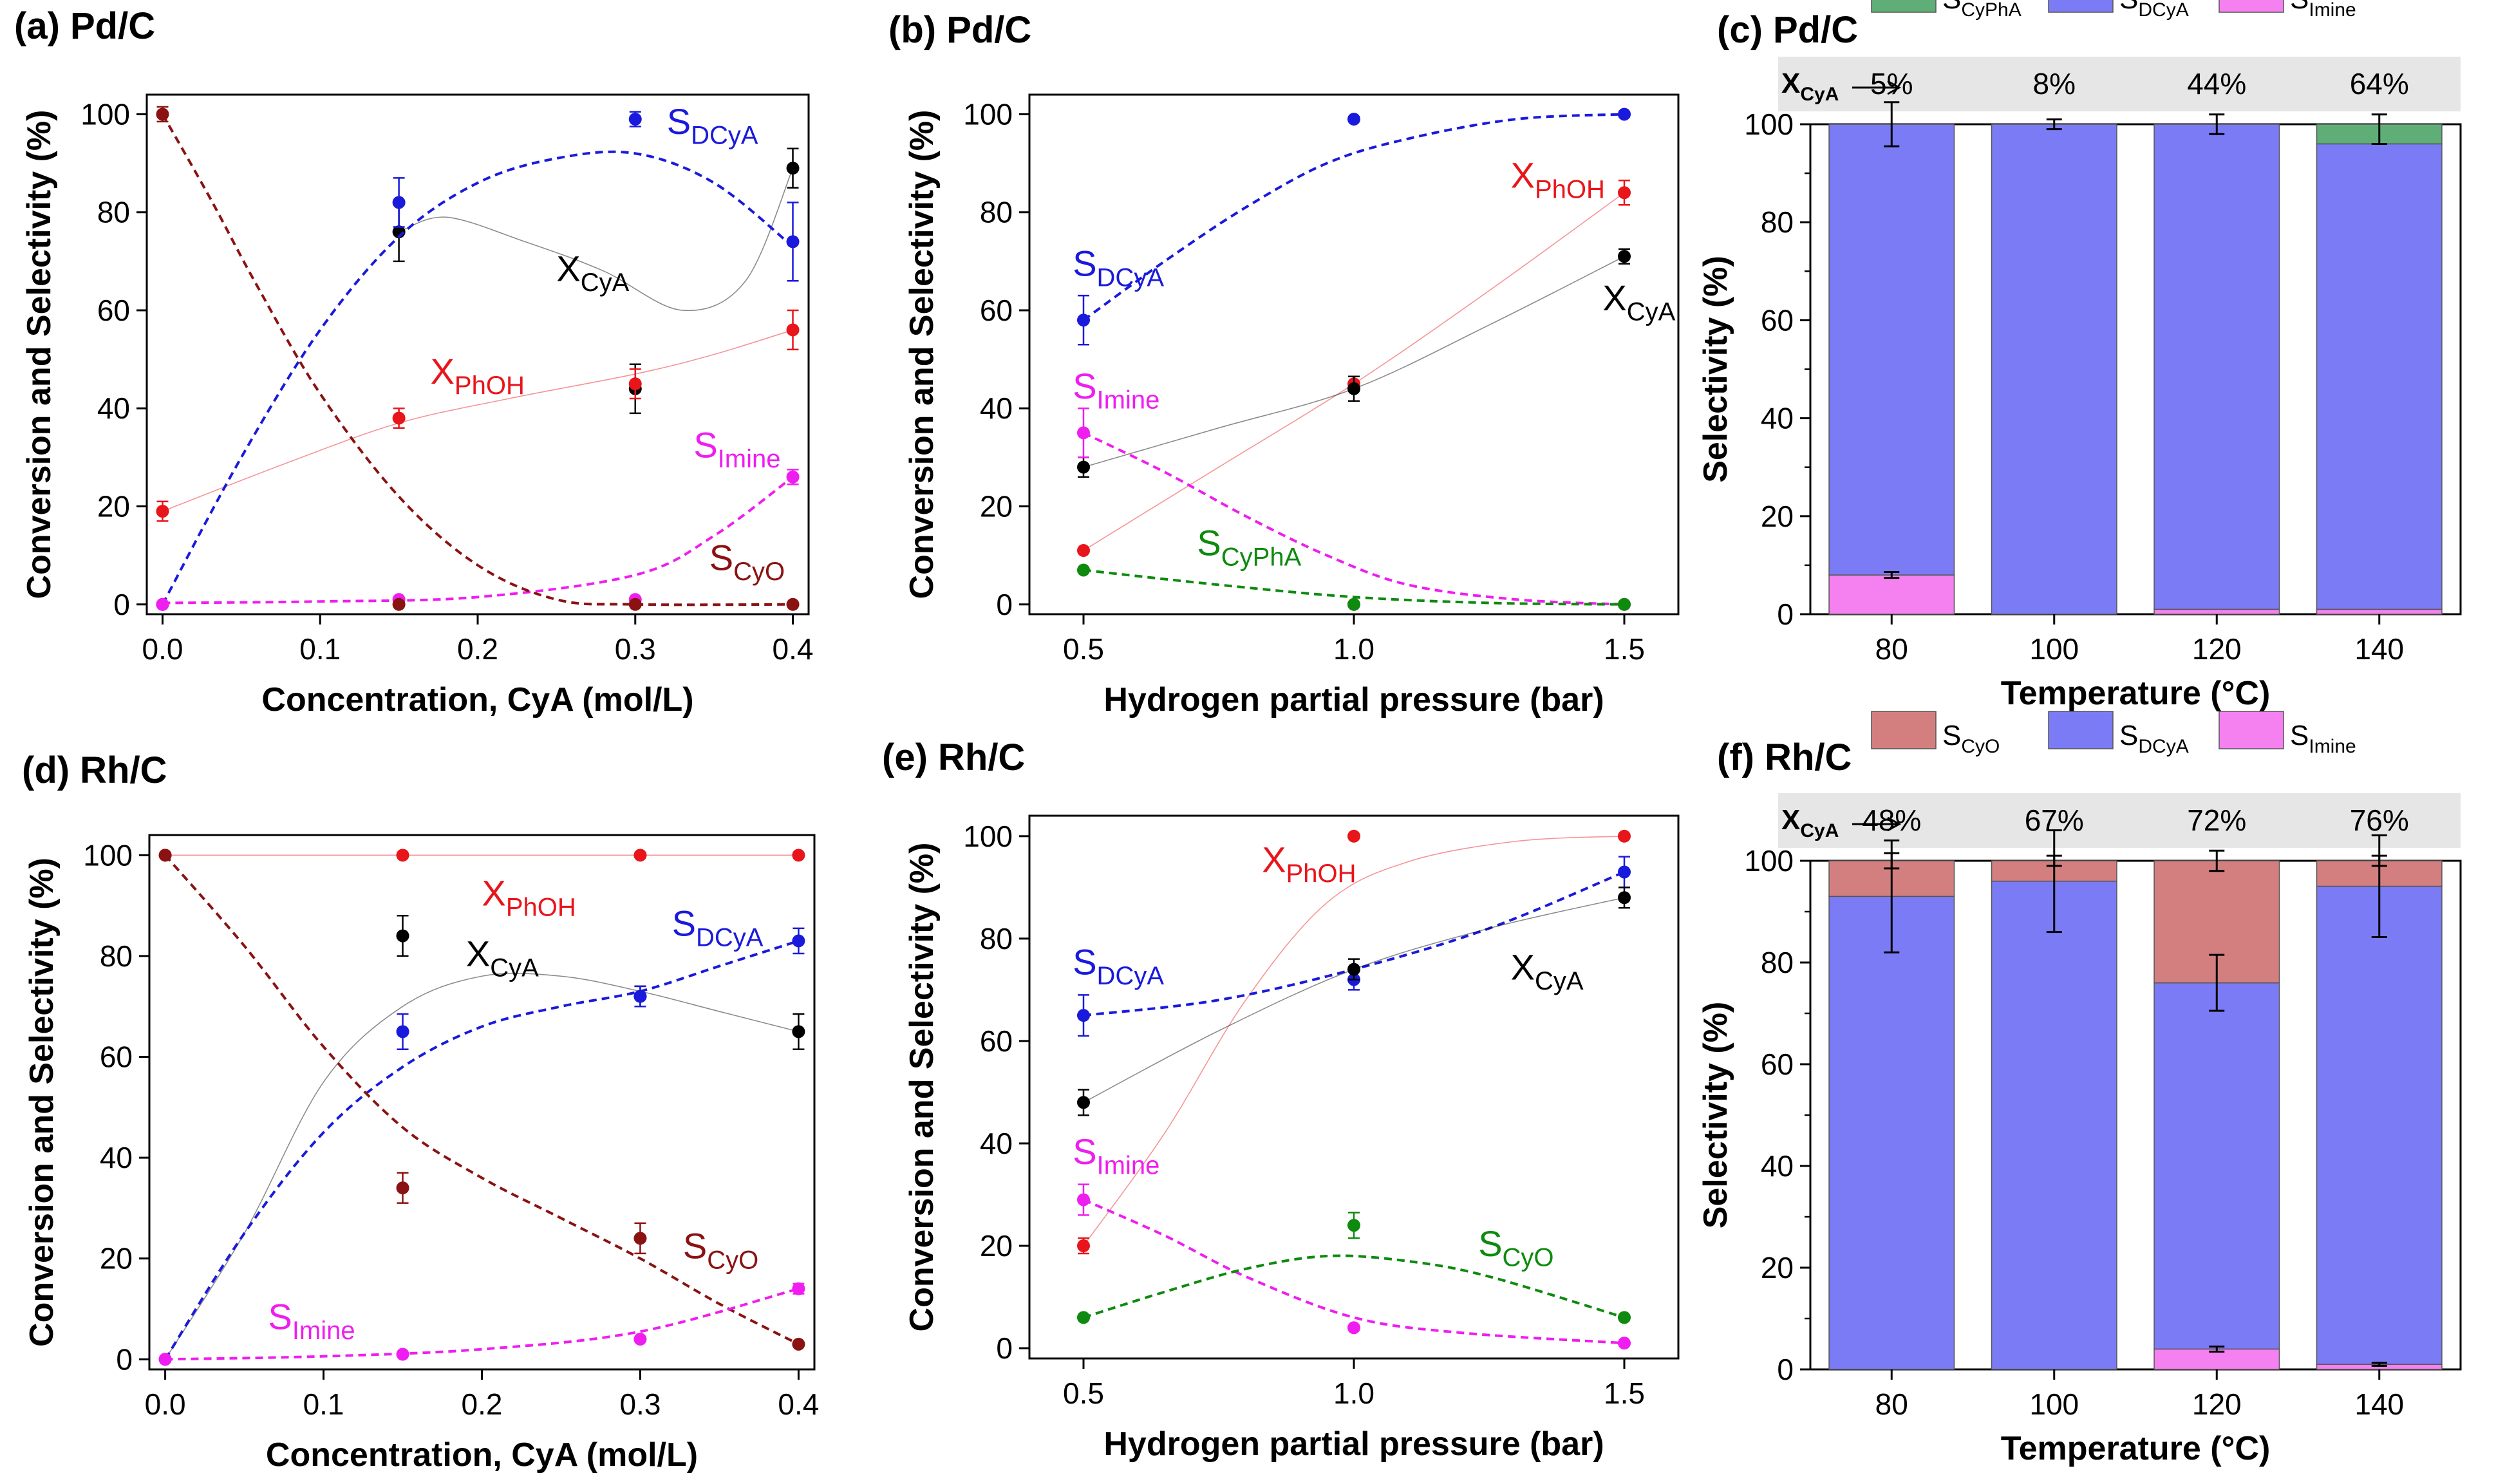 The height and width of the screenshot is (1484, 2505). Describe the element at coordinates (1980, 747) in the screenshot. I see `legend-item-sub: CyO` at that location.